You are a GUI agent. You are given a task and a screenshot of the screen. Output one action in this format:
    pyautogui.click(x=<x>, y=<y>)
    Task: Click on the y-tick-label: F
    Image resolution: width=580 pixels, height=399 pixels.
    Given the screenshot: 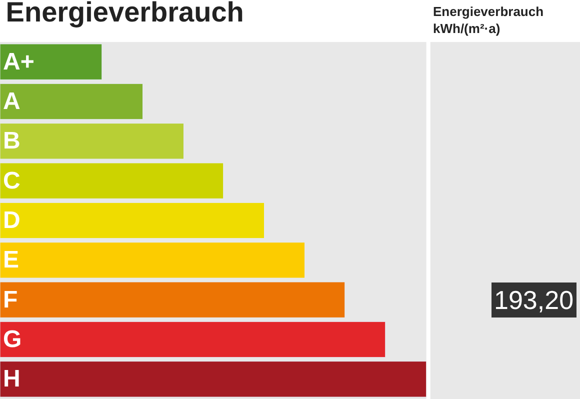 What is the action you would take?
    pyautogui.click(x=10, y=300)
    